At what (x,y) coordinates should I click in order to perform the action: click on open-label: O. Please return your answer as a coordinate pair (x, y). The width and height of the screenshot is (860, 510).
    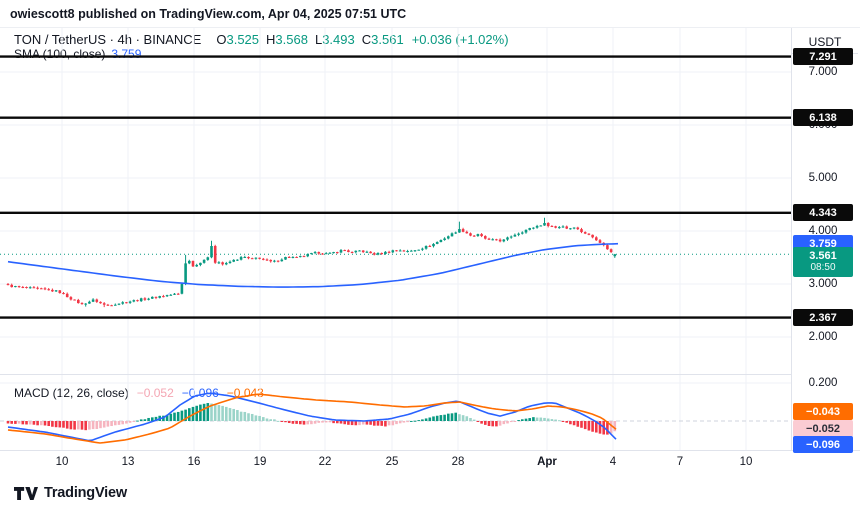
    Looking at the image, I should click on (221, 39).